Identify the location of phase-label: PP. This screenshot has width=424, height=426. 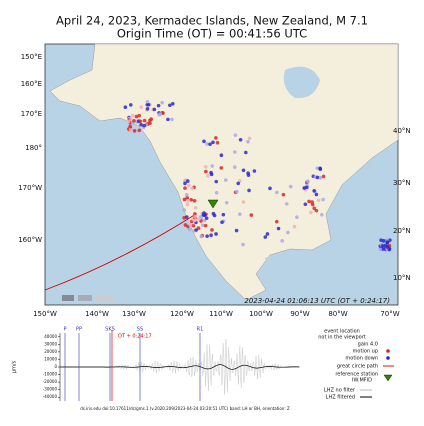
(79, 330).